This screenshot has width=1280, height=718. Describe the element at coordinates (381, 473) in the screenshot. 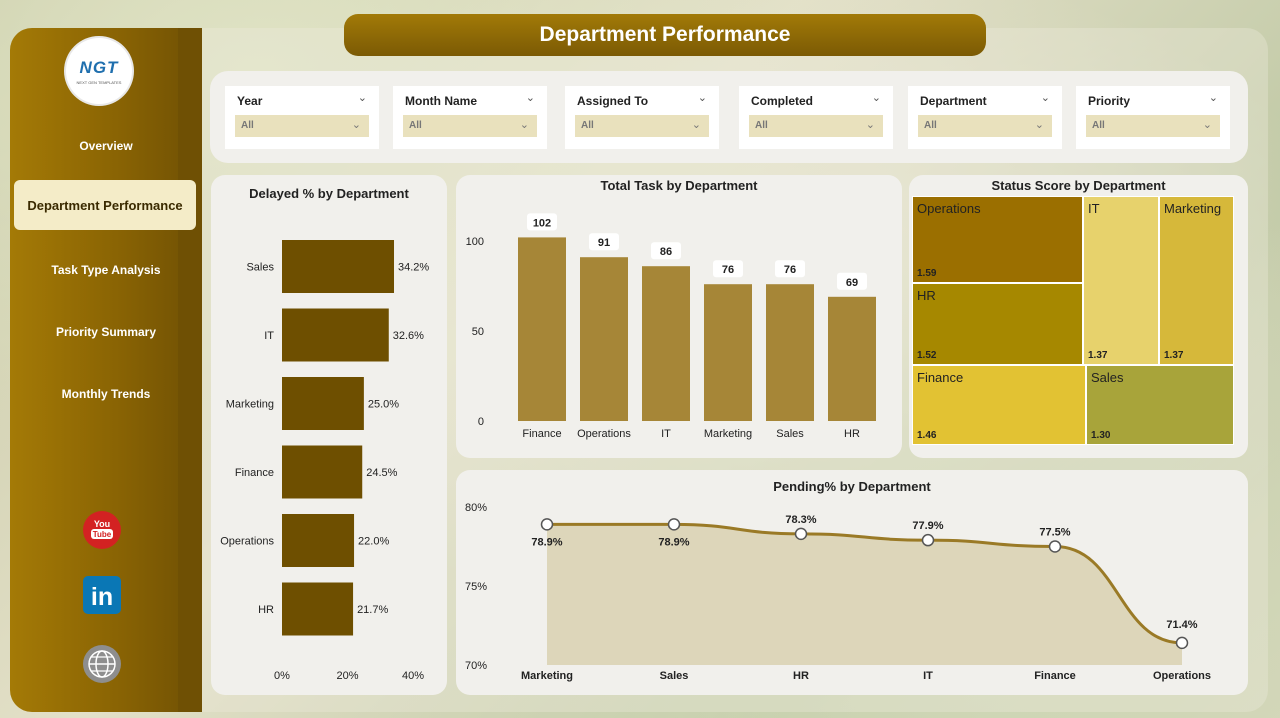

I see `data-label: 24.5%` at that location.